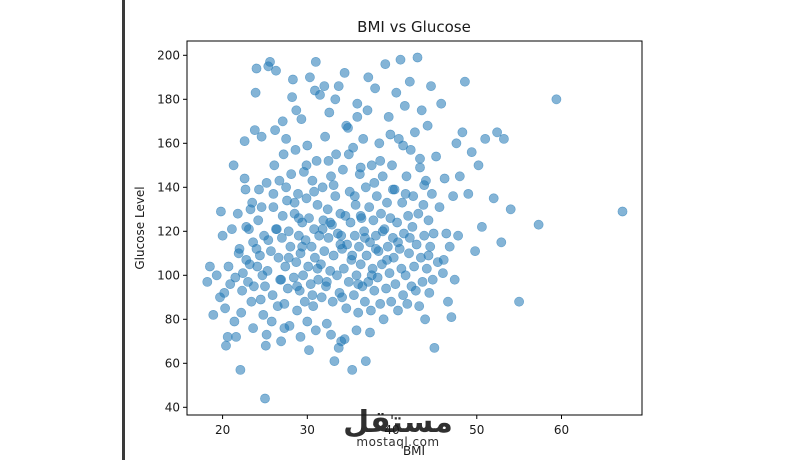 The height and width of the screenshot is (460, 800). I want to click on y-tick-label: 120, so click(168, 231).